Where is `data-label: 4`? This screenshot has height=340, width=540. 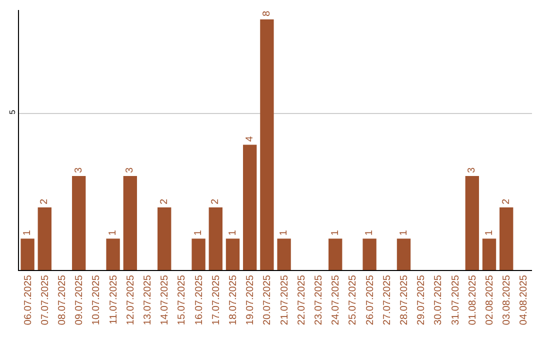 data-label: 4 is located at coordinates (250, 139).